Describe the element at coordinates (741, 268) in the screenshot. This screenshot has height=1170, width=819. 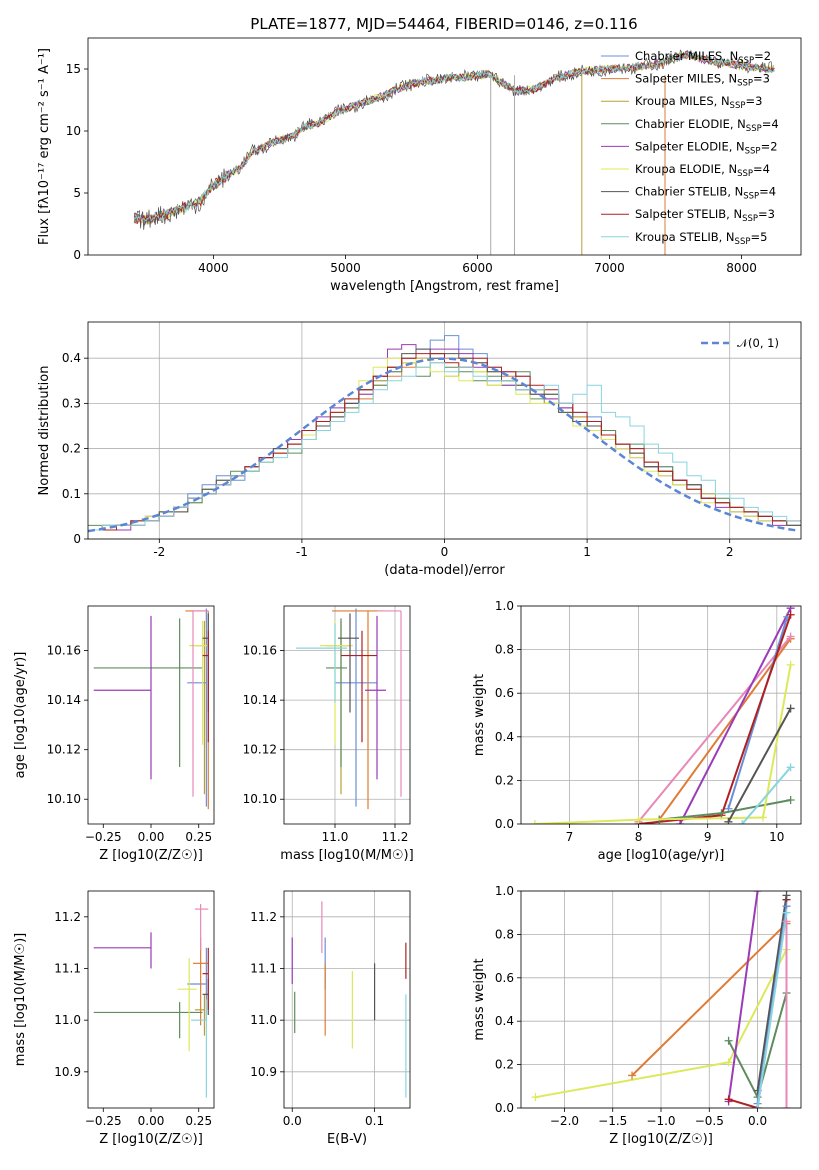
I see `x-tick-label: 8000` at that location.